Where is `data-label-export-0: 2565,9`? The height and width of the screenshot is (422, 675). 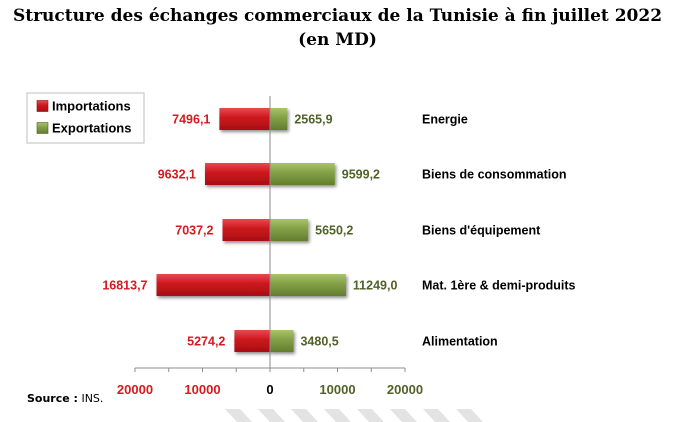
data-label-export-0: 2565,9 is located at coordinates (313, 120).